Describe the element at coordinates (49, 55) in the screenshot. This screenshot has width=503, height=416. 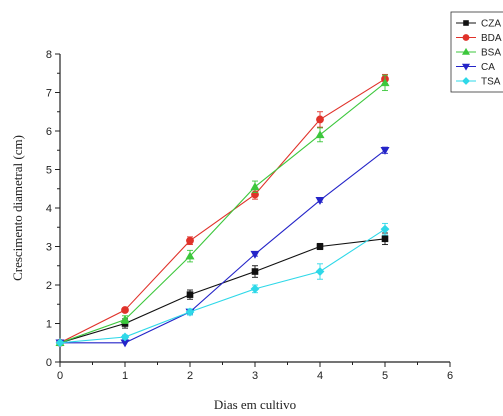
I see `y-tick-label: 8` at that location.